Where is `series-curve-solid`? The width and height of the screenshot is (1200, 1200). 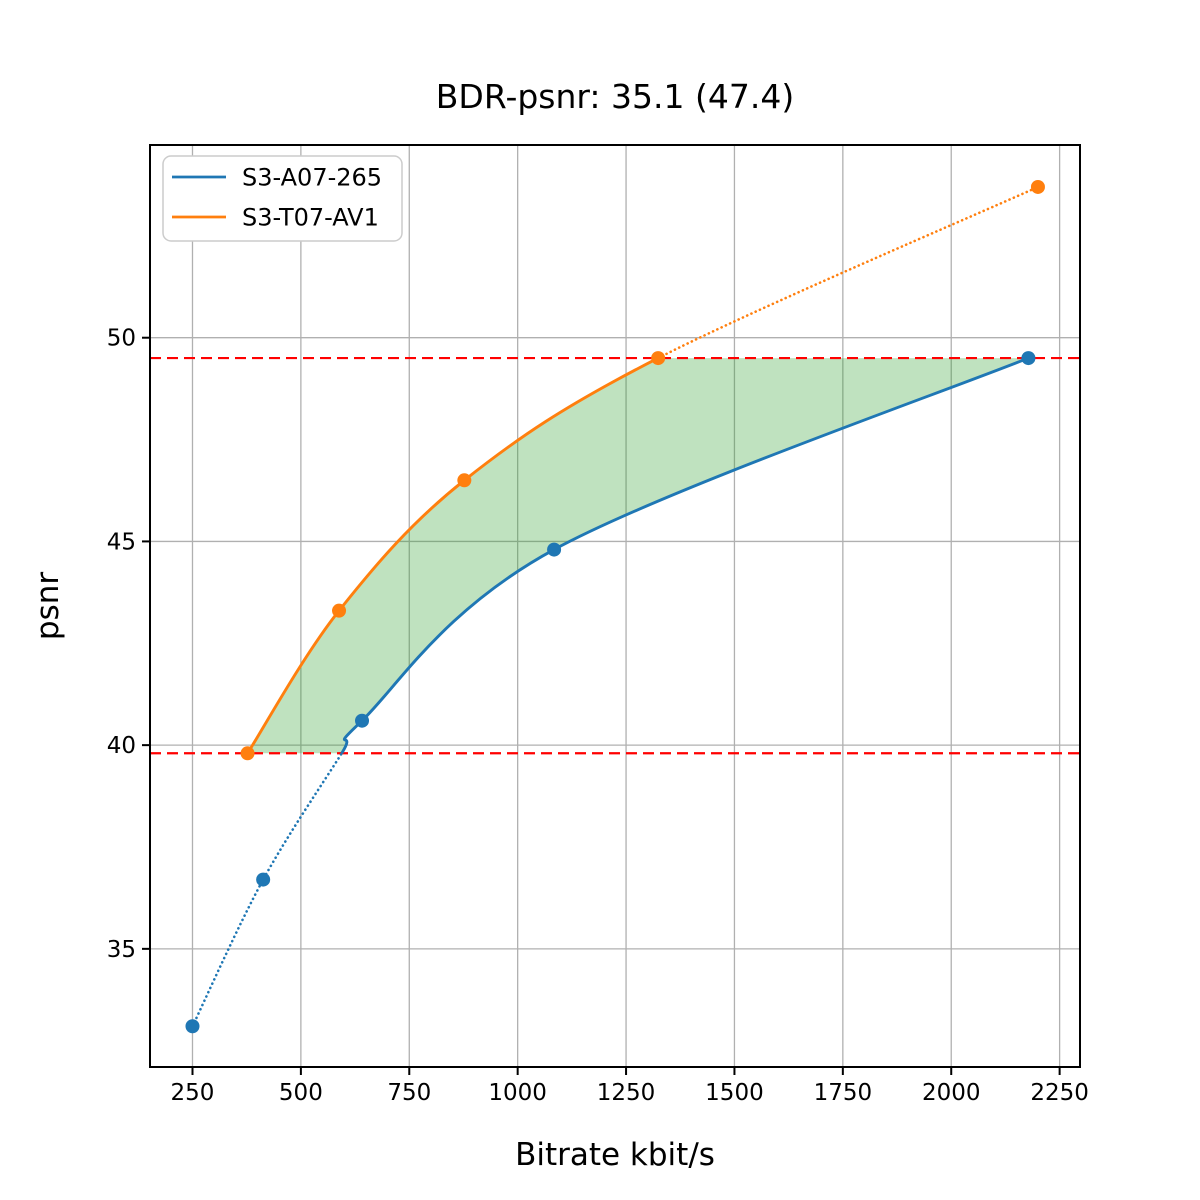 series-curve-solid is located at coordinates (452, 555).